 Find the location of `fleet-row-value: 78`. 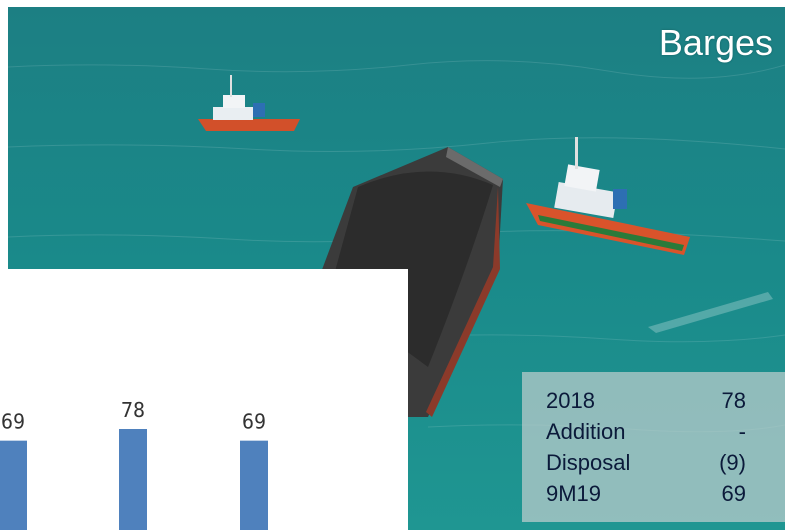

fleet-row-value: 78 is located at coordinates (733, 400).